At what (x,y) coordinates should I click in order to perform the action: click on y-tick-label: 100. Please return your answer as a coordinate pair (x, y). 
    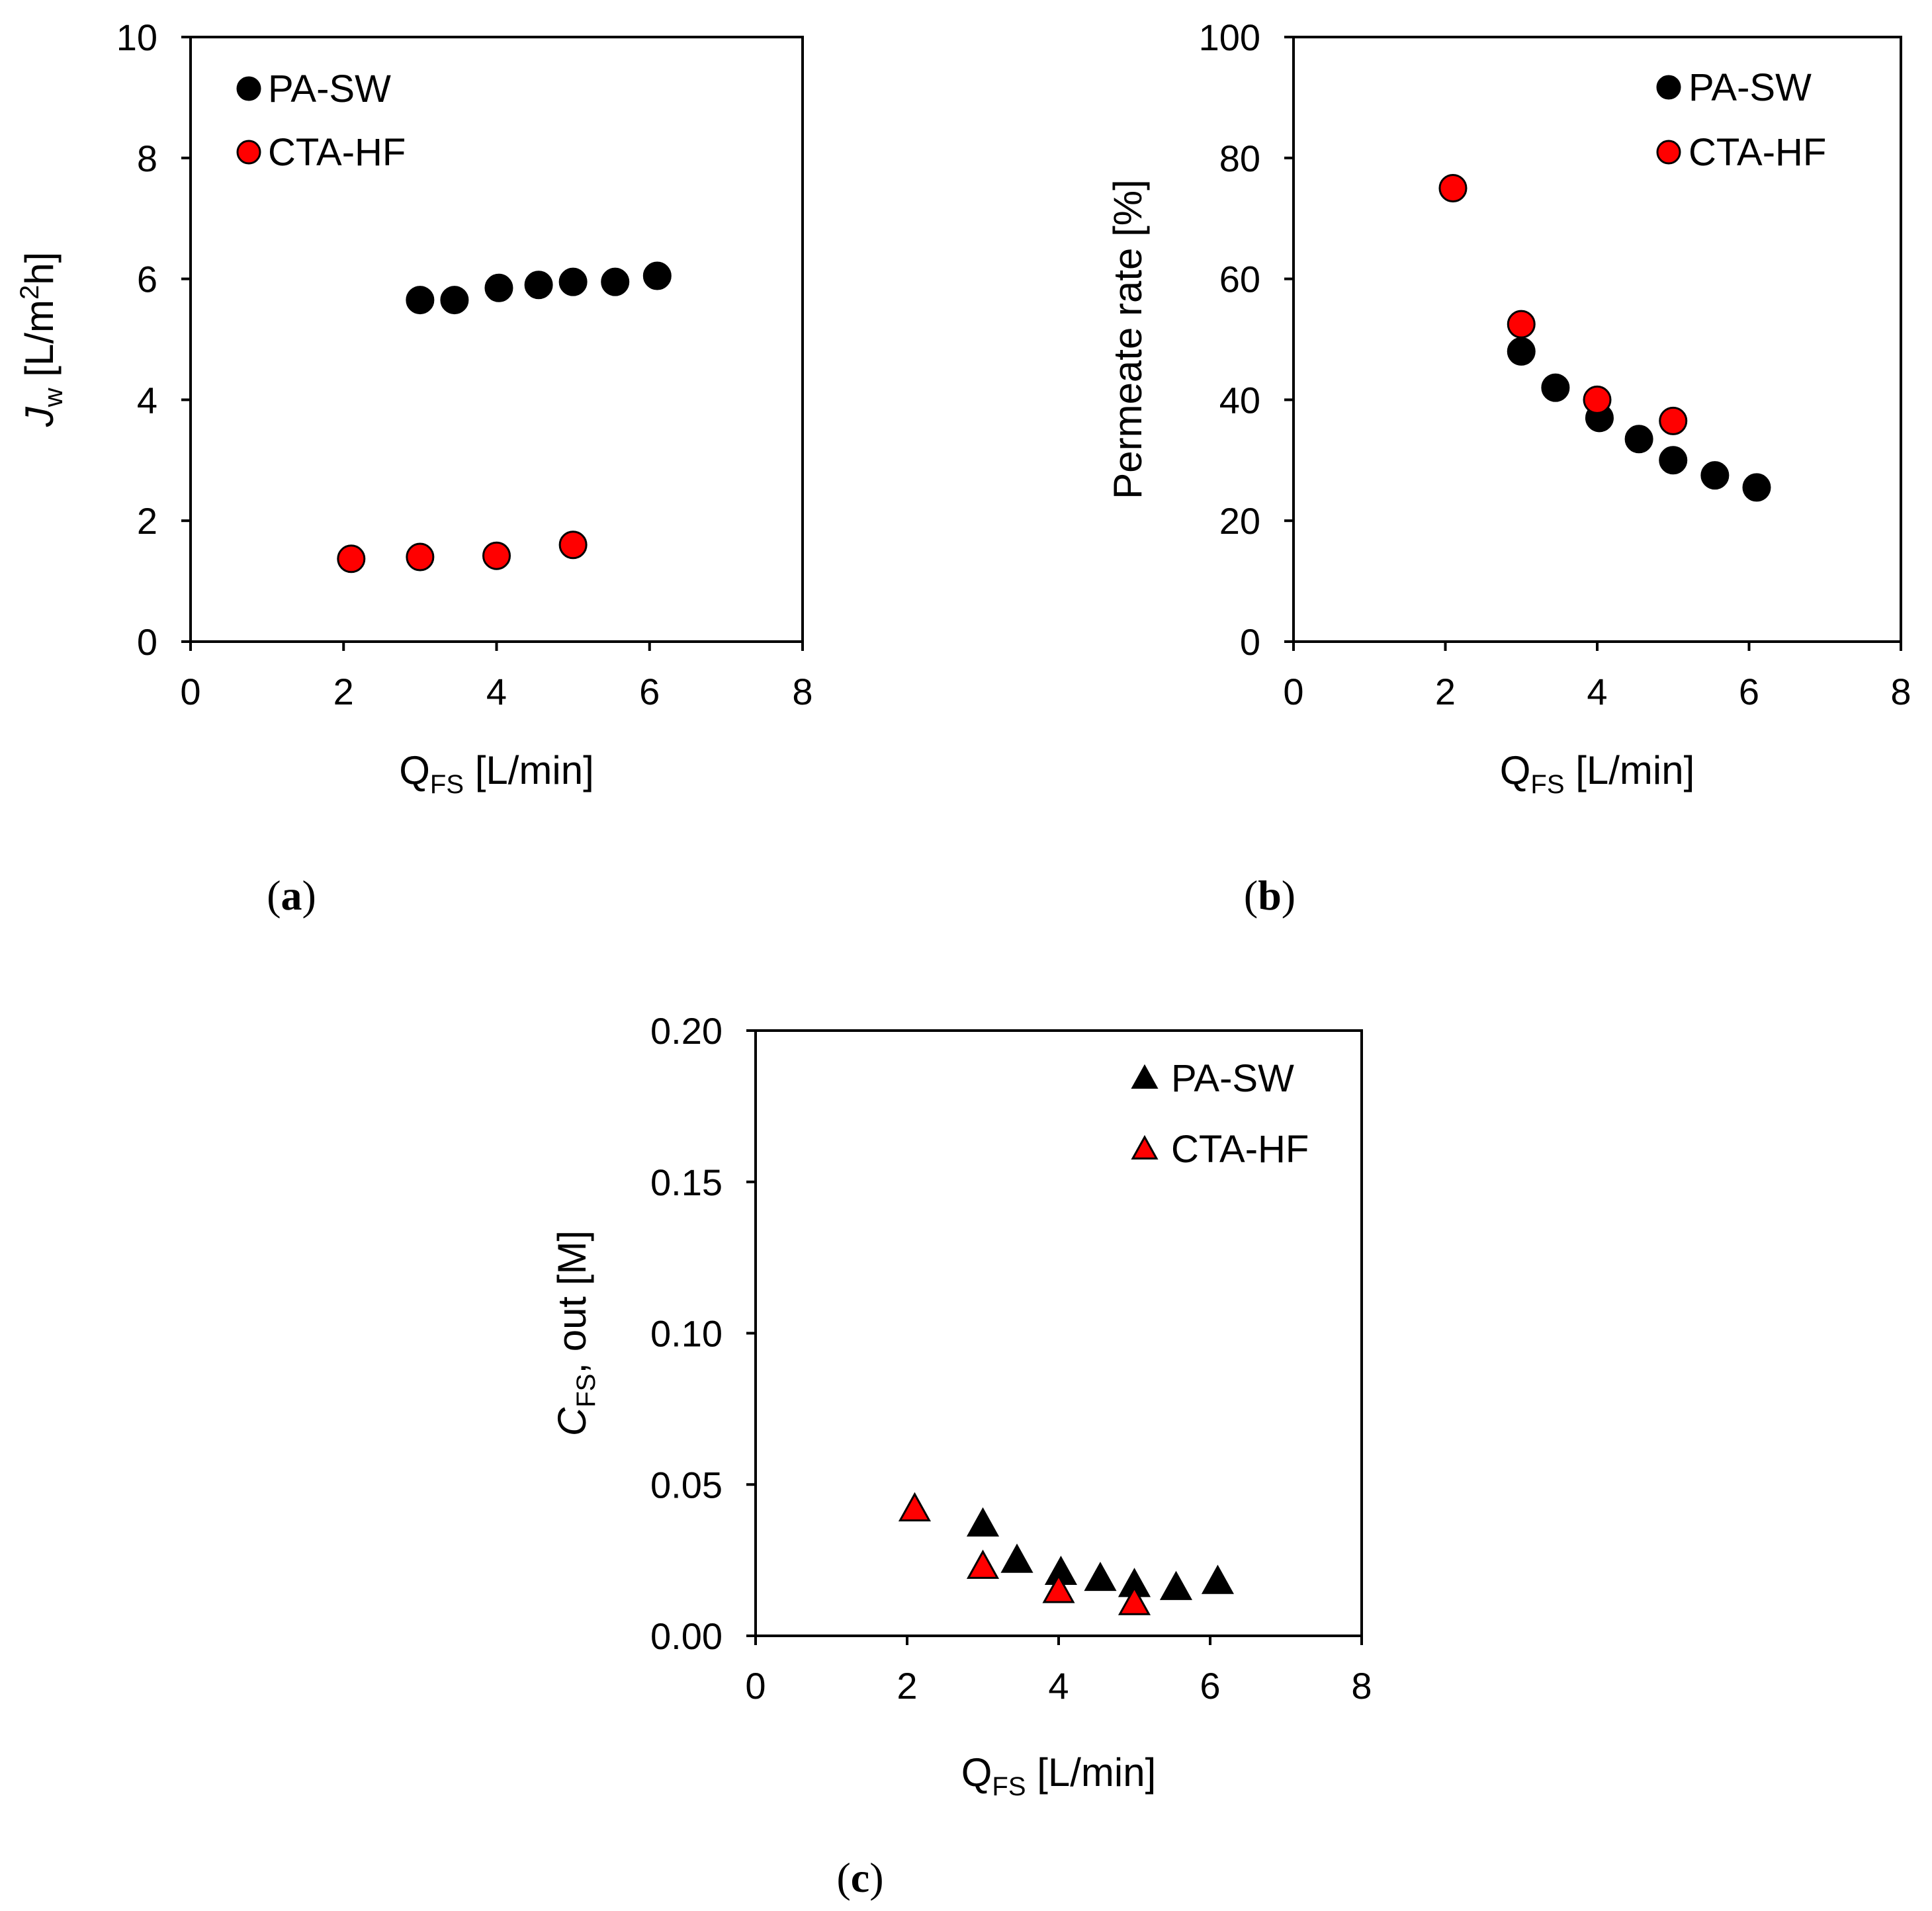
    Looking at the image, I should click on (1229, 38).